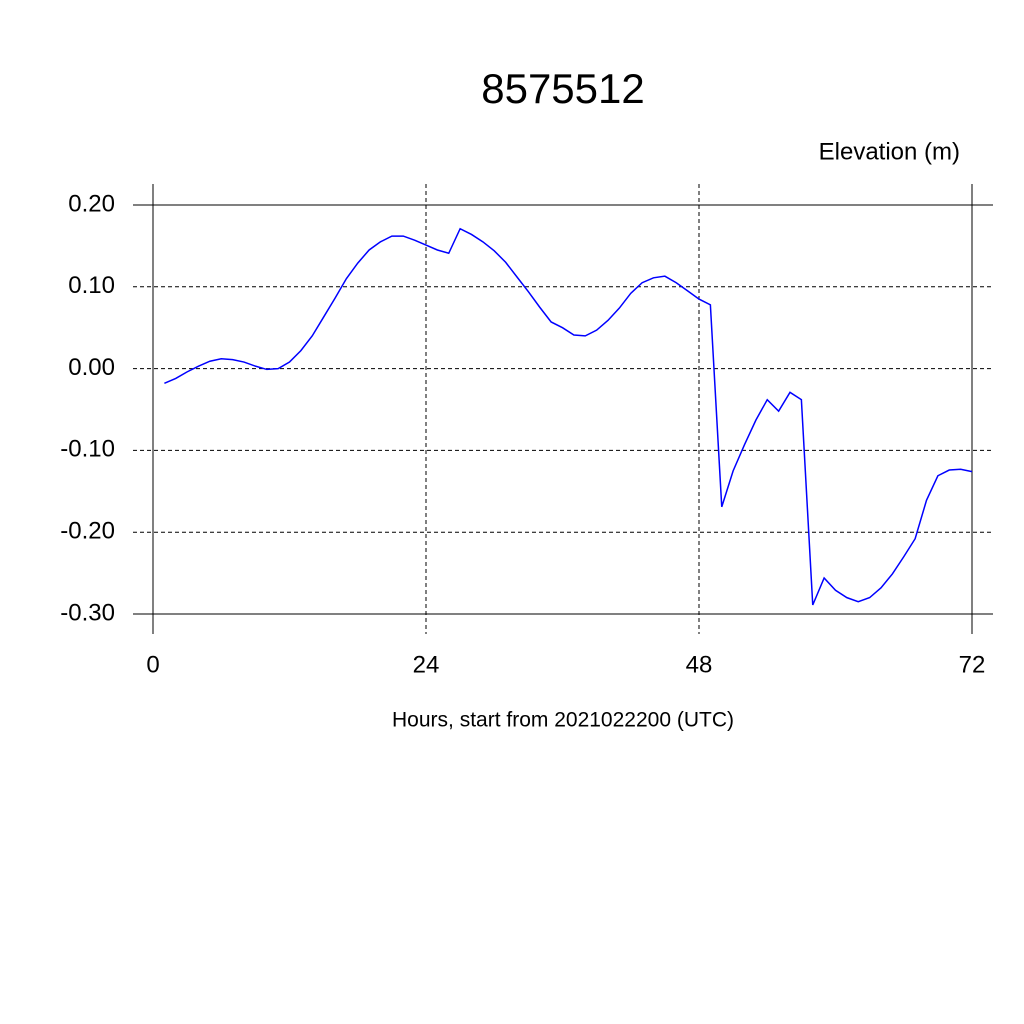  Describe the element at coordinates (91, 367) in the screenshot. I see `y-tick-label: 0.00` at that location.